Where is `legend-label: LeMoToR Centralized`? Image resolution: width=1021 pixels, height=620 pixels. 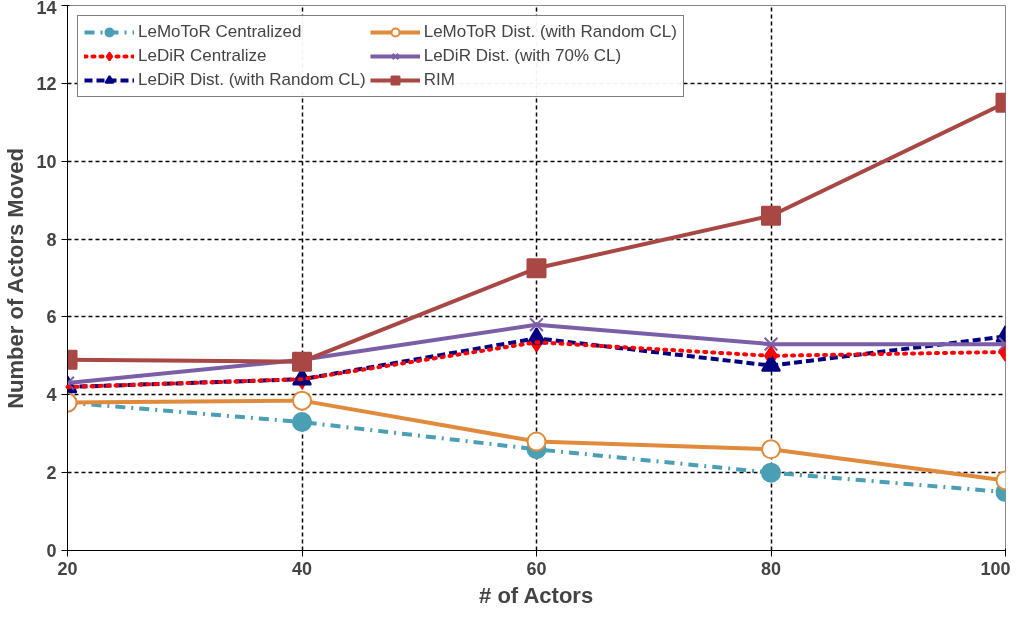 legend-label: LeMoToR Centralized is located at coordinates (220, 32).